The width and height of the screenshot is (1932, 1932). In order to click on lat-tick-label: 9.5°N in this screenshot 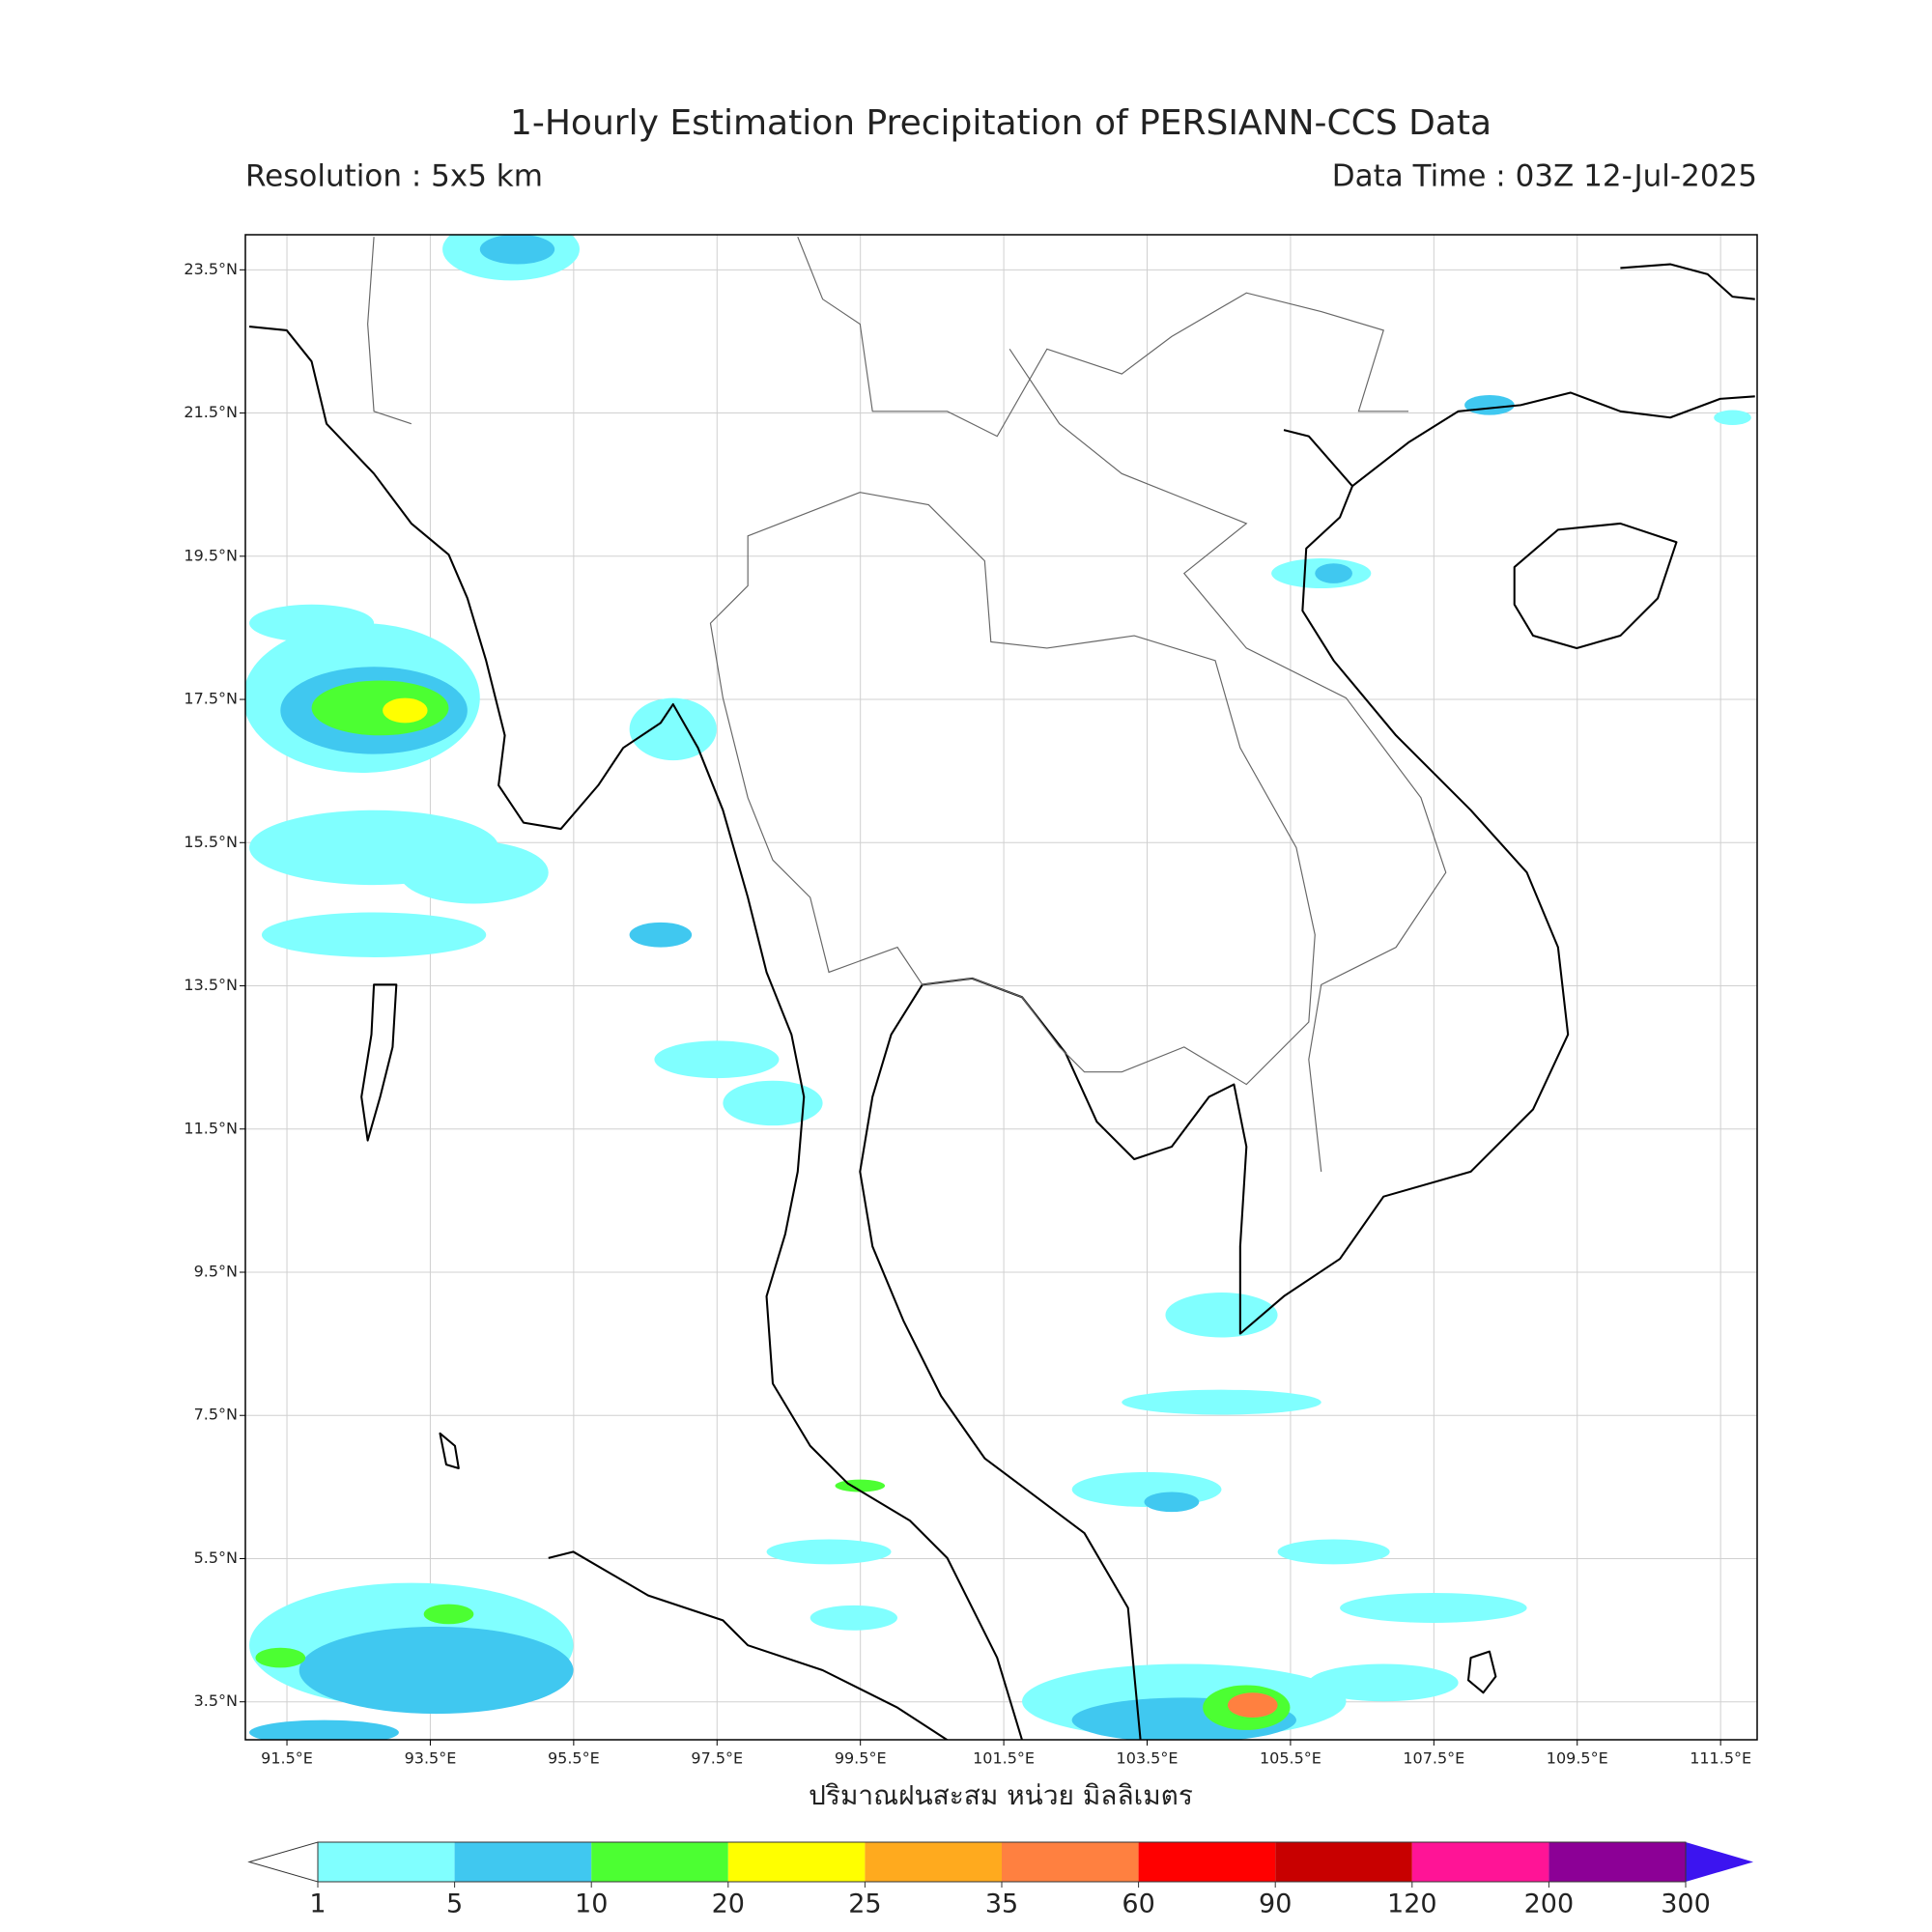, I will do `click(216, 1271)`.